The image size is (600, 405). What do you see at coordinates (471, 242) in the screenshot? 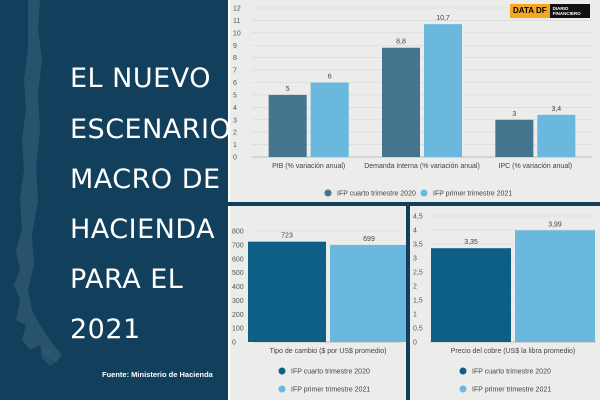
I see `data-label: 3,35` at bounding box center [471, 242].